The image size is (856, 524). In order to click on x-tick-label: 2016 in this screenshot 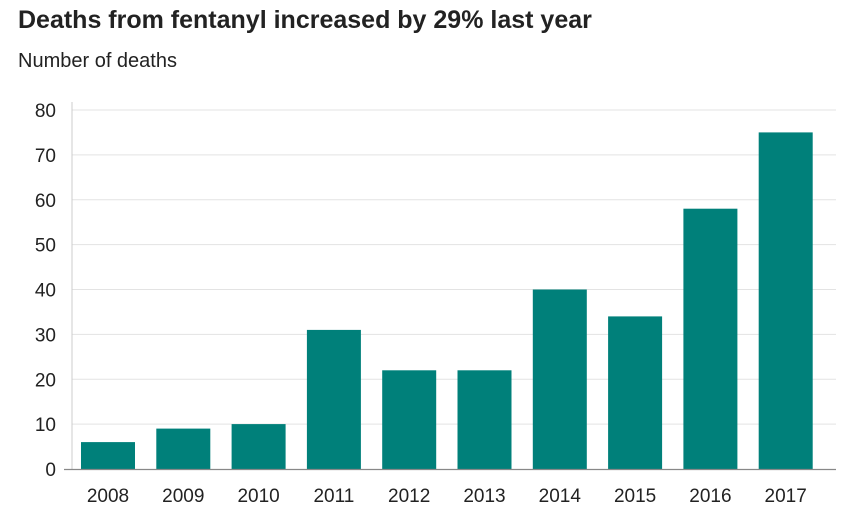, I will do `click(710, 496)`.